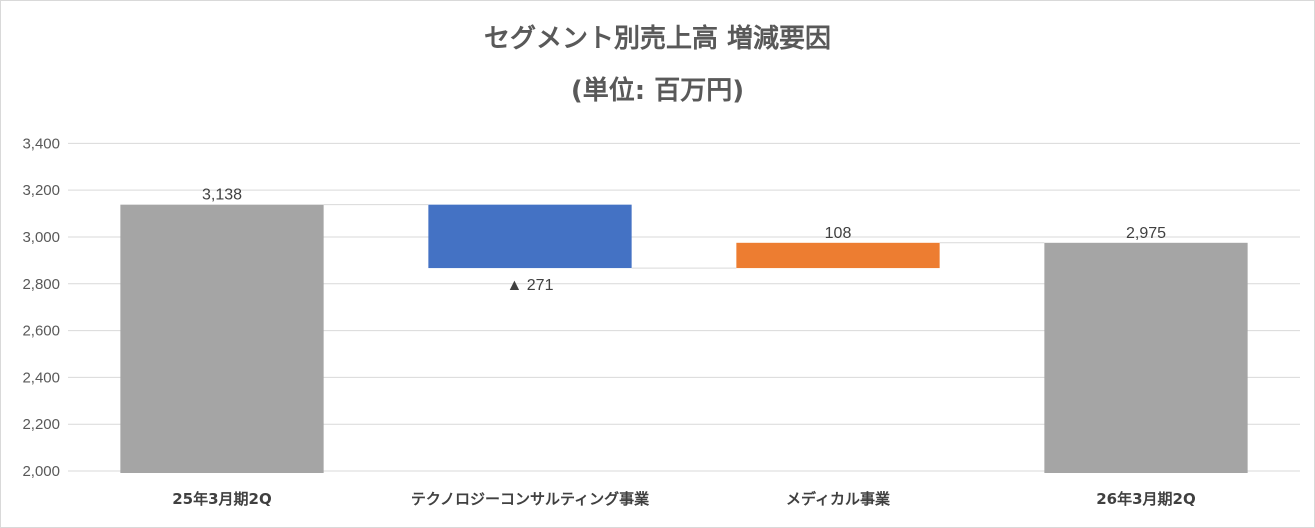 The width and height of the screenshot is (1315, 528). I want to click on x-category-label: 25年3月期2Q, so click(222, 499).